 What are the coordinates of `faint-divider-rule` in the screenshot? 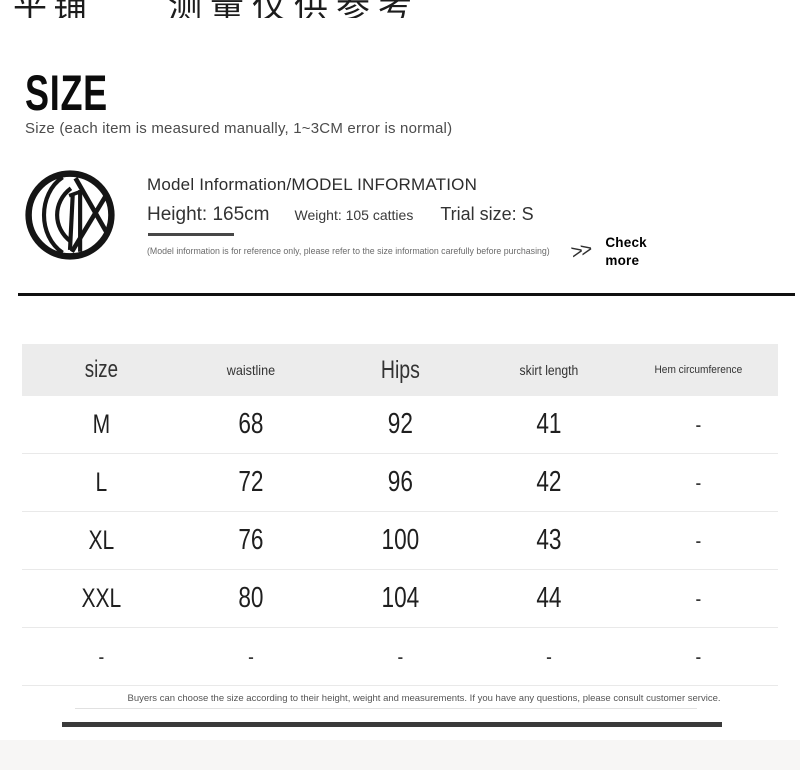 It's located at (386, 708).